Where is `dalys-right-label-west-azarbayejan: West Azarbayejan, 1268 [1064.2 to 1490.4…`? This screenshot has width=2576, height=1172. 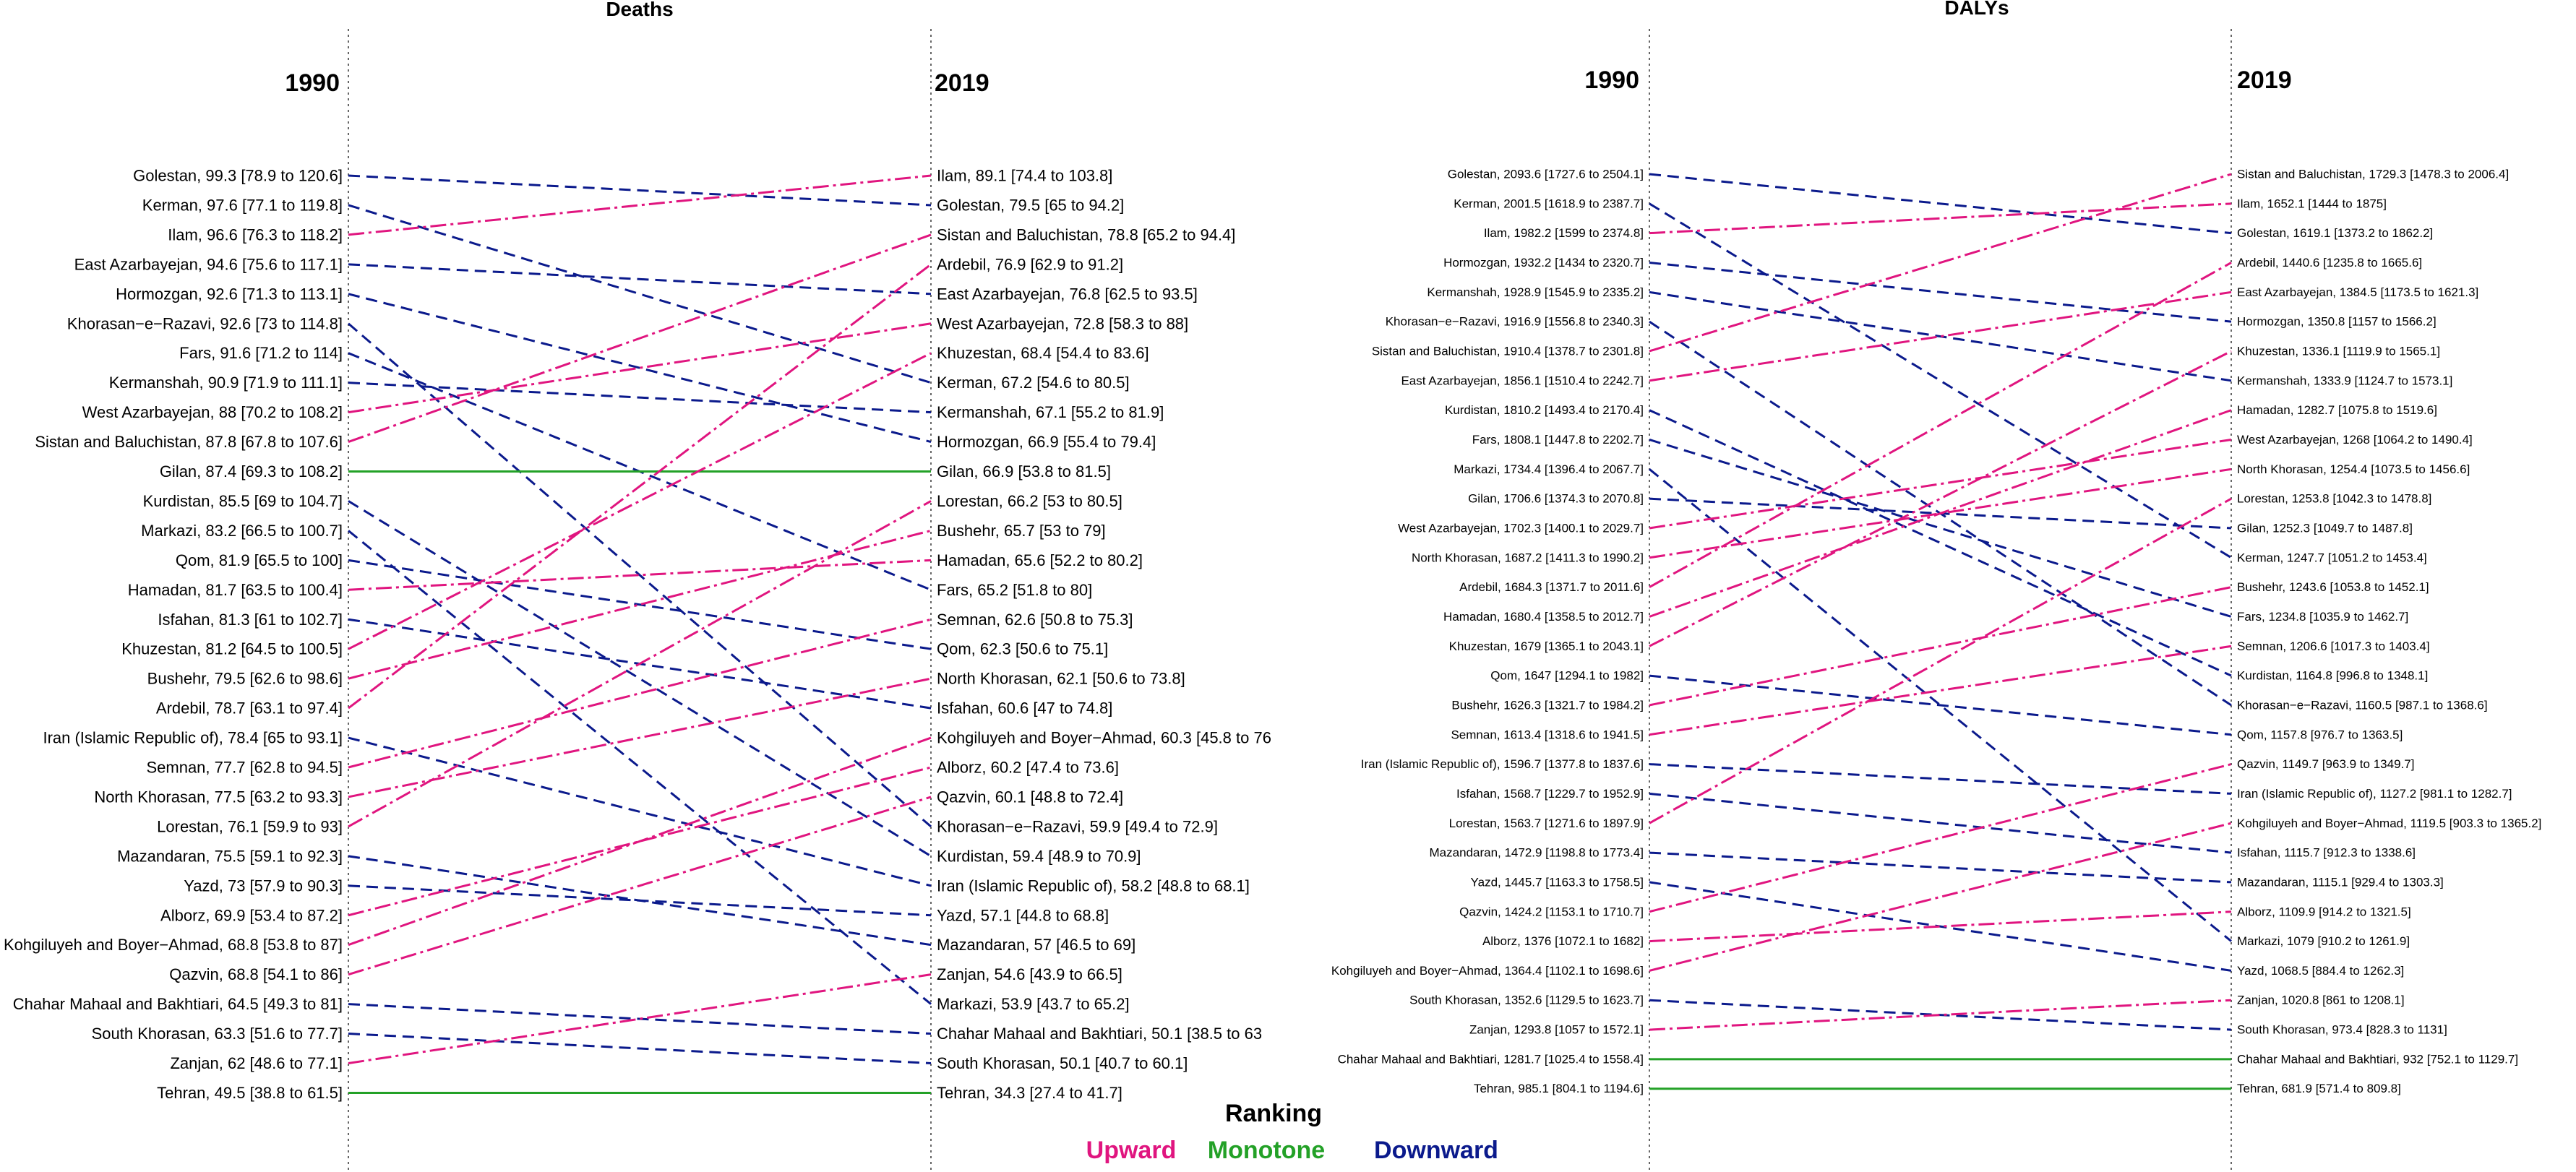 dalys-right-label-west-azarbayejan: West Azarbayejan, 1268 [1064.2 to 1490.4… is located at coordinates (2355, 440).